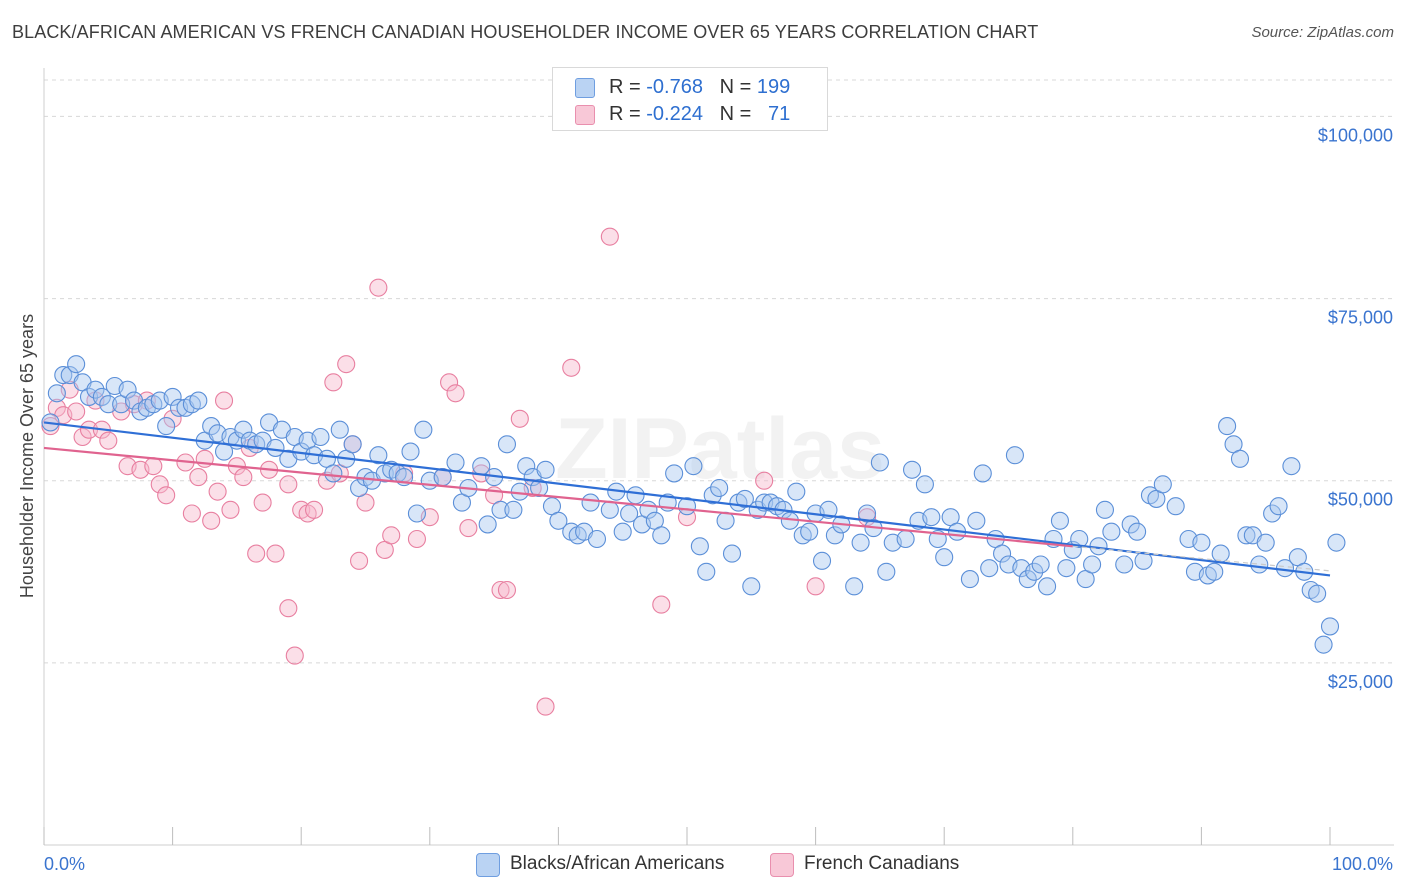  What do you see at coordinates (779, 114) in the screenshot?
I see `n-value: 71` at bounding box center [779, 114].